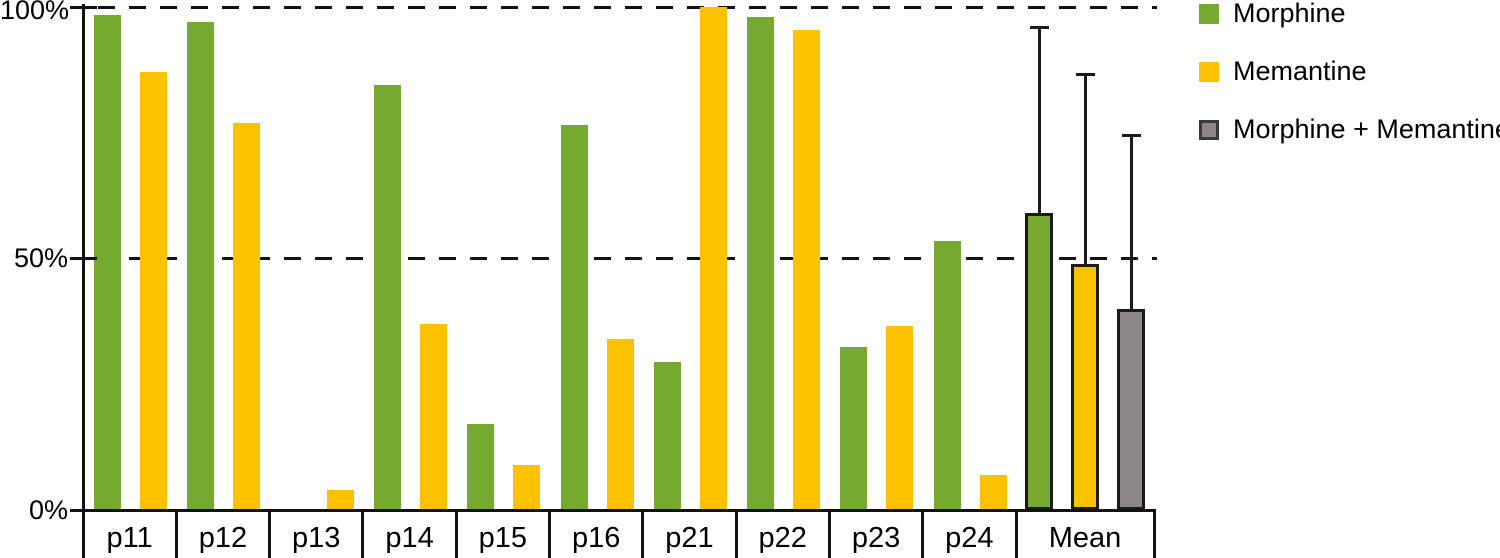  Describe the element at coordinates (316, 538) in the screenshot. I see `category-label-p13: p13` at that location.